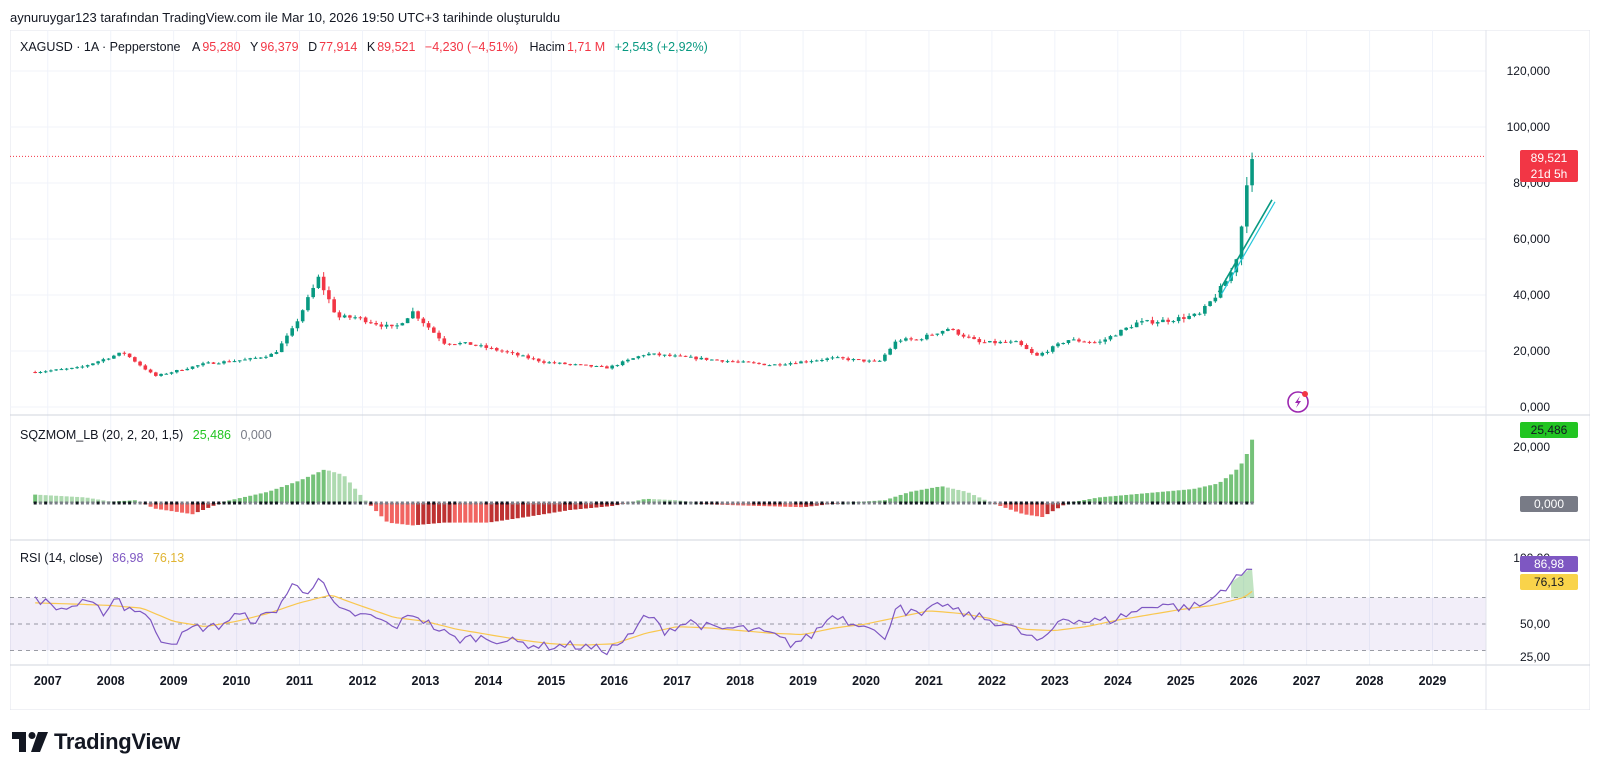  What do you see at coordinates (61, 558) in the screenshot?
I see `rsi-label: RSI (14, close)` at bounding box center [61, 558].